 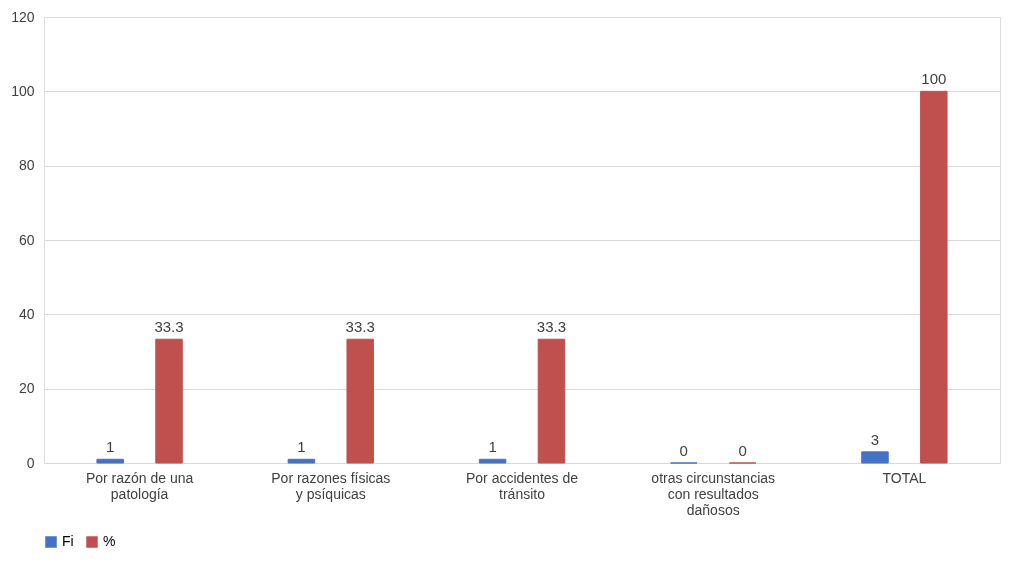 I want to click on legend-label: Fi, so click(x=68, y=541).